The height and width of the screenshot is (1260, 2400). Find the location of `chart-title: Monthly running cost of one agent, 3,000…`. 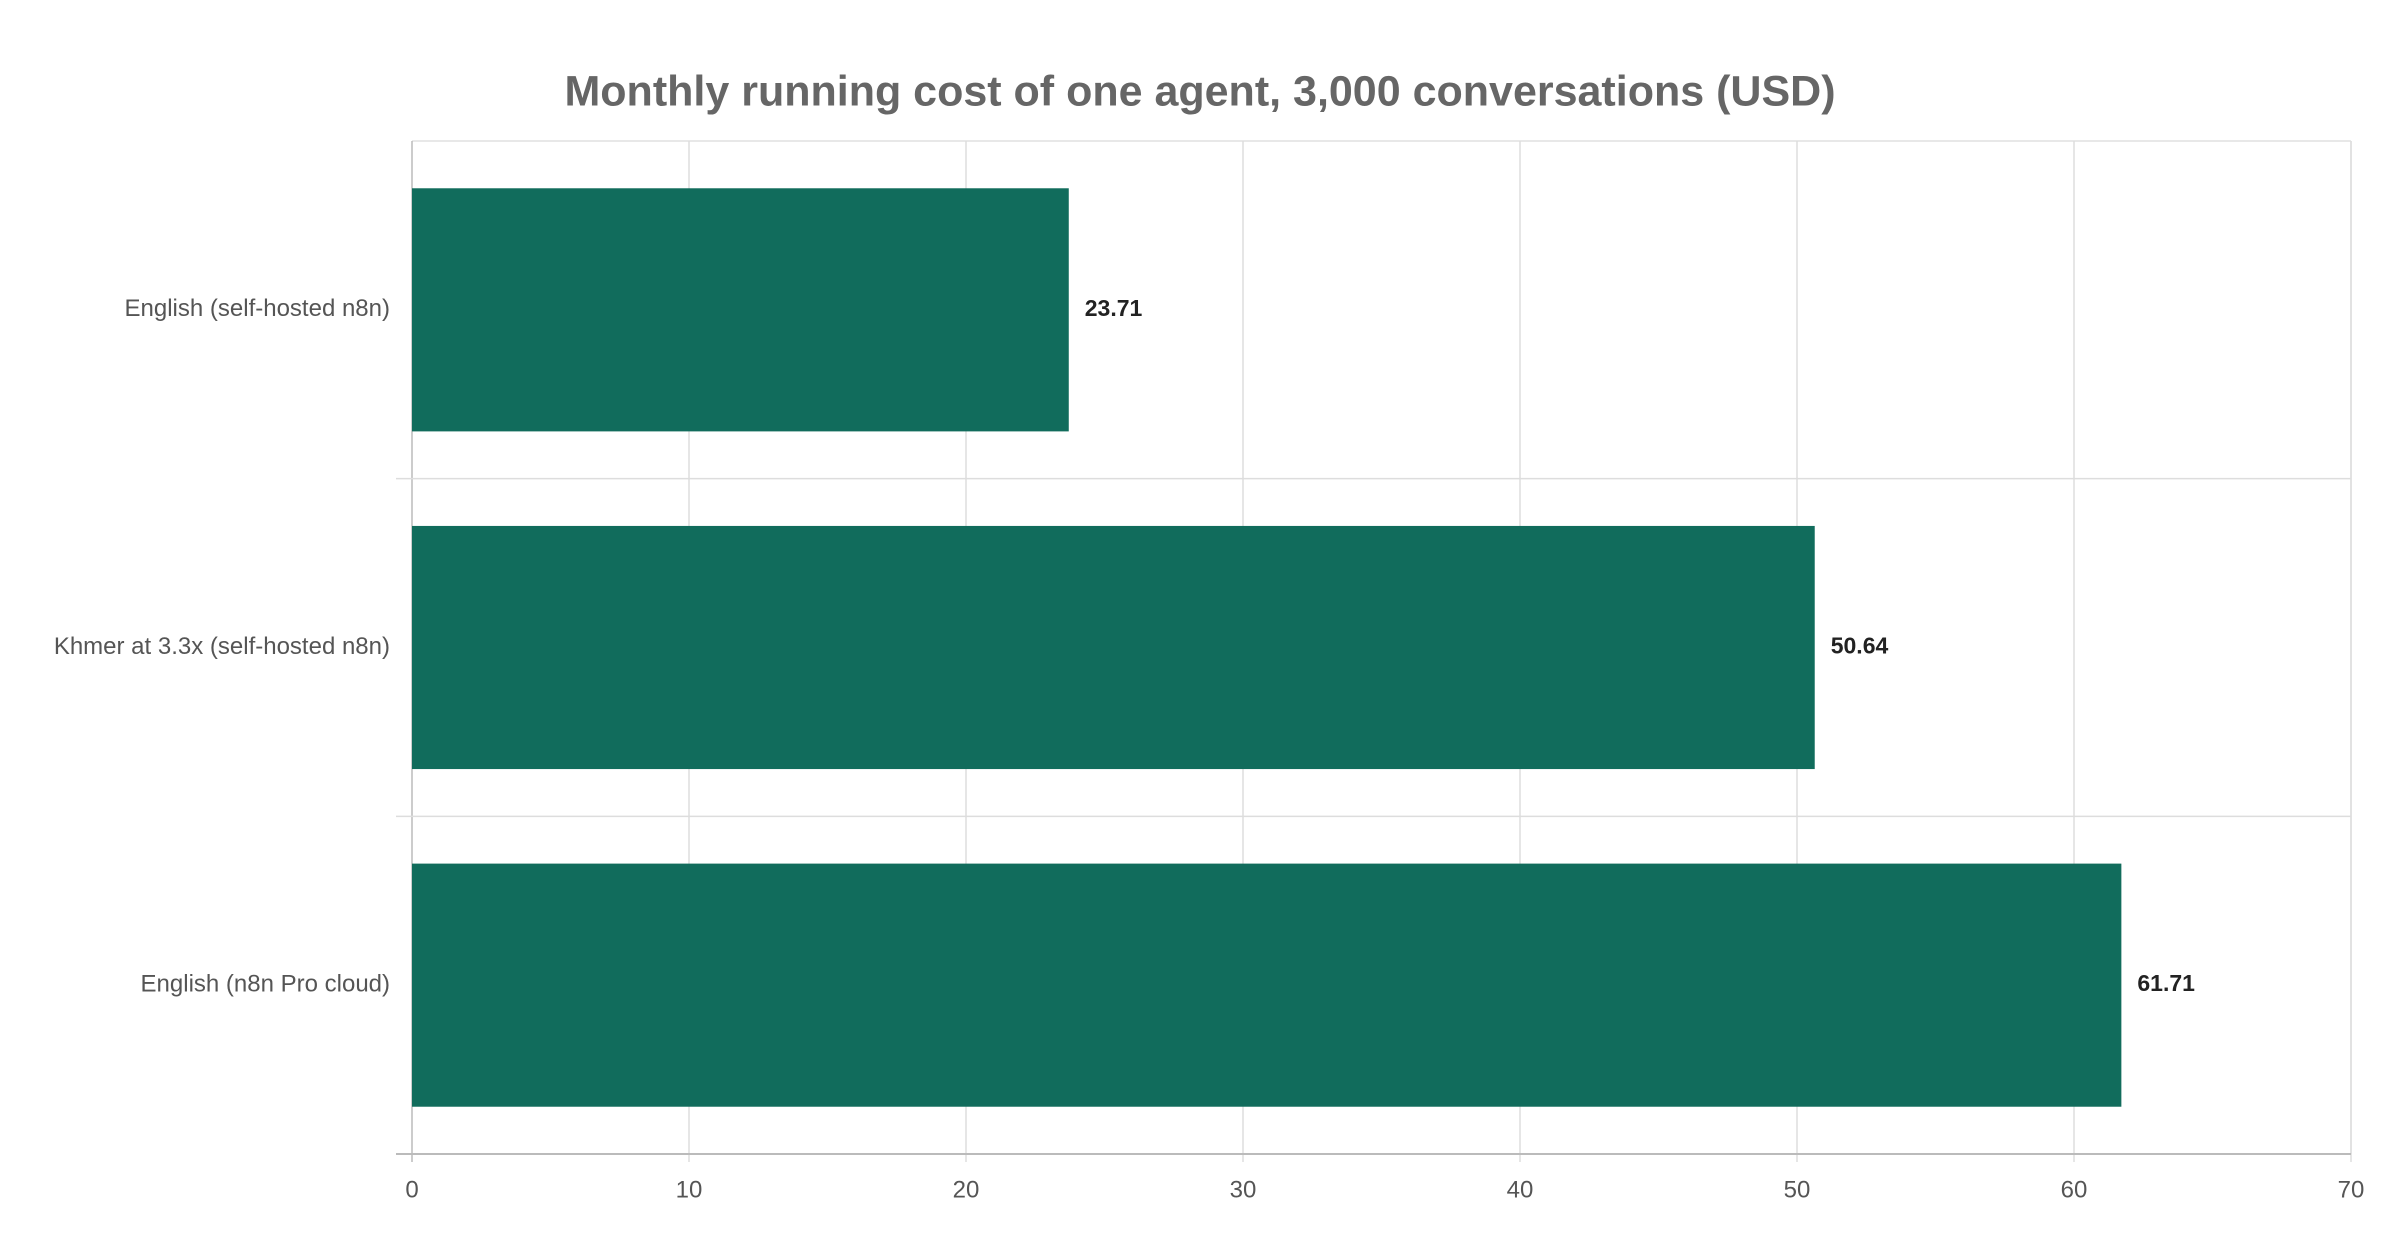

chart-title: Monthly running cost of one agent, 3,000… is located at coordinates (1199, 91).